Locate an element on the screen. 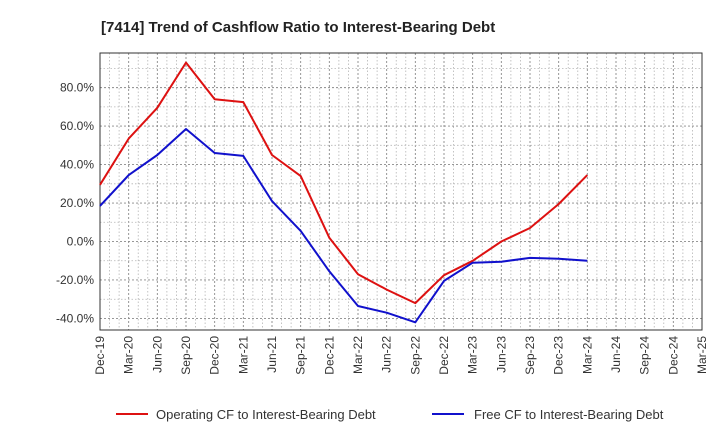 This screenshot has height=440, width=720. x-tick-label: Sep-21 is located at coordinates (301, 355).